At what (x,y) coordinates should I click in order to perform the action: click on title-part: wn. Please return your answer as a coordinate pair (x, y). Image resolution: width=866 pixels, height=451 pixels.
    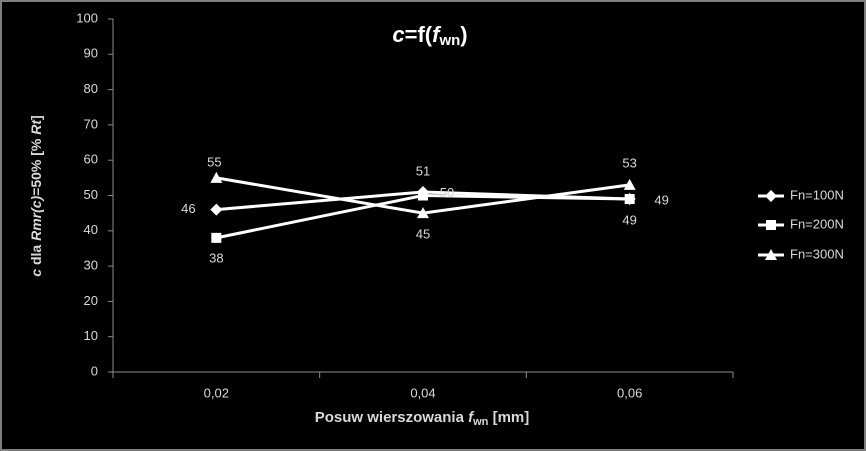
    Looking at the image, I should click on (449, 40).